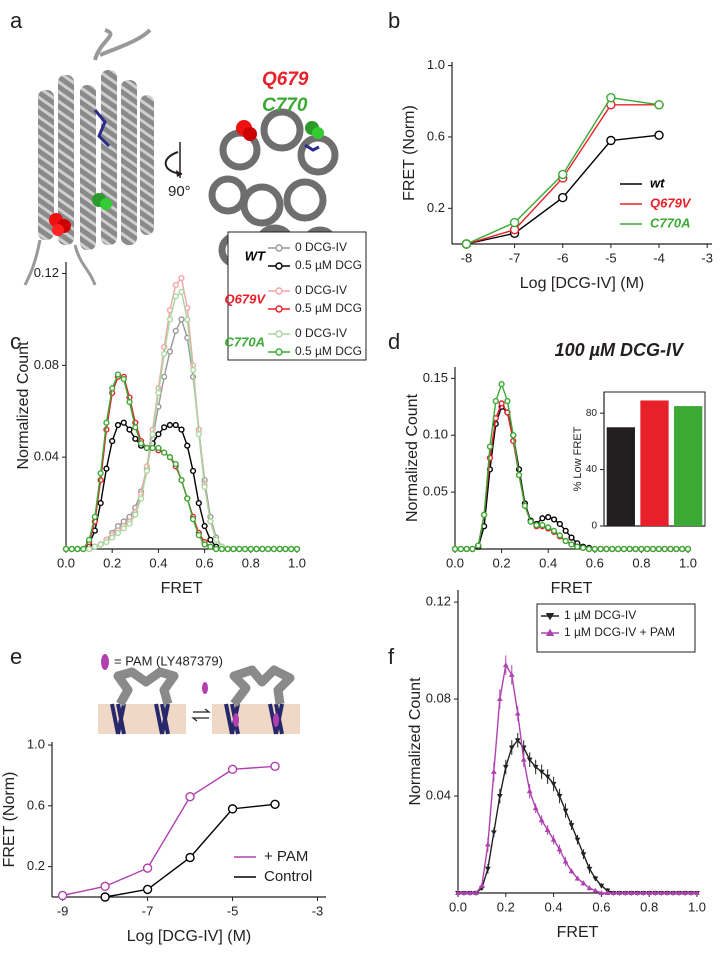 This screenshot has width=726, height=958. I want to click on legend-label: 0.5 µM DCG, so click(328, 351).